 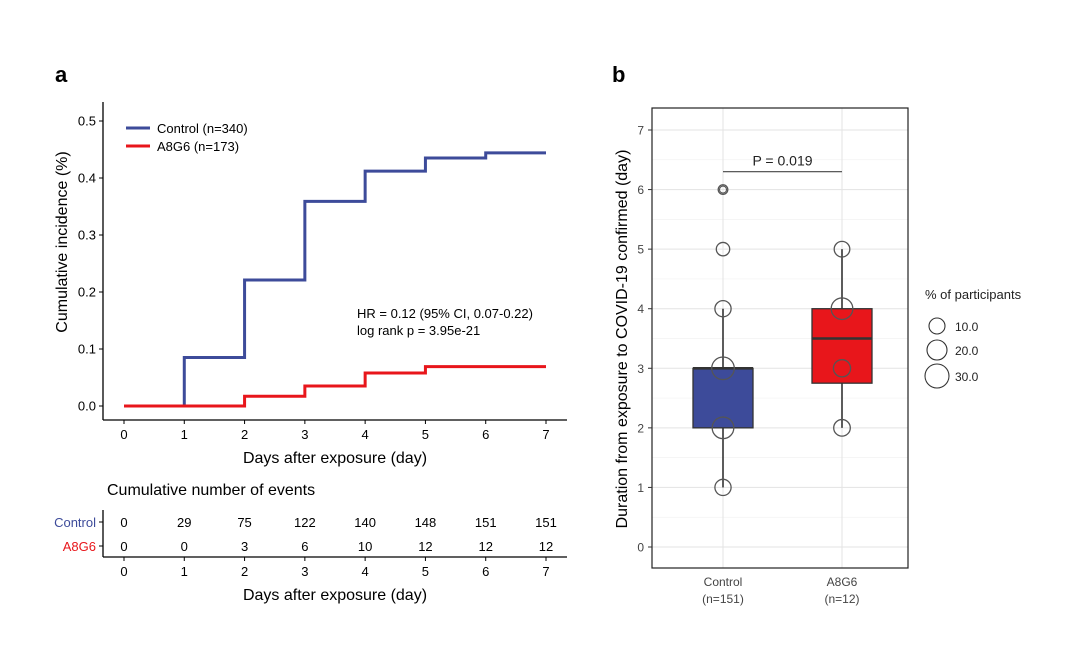 I want to click on size-legend-title: % of participants, so click(x=973, y=294).